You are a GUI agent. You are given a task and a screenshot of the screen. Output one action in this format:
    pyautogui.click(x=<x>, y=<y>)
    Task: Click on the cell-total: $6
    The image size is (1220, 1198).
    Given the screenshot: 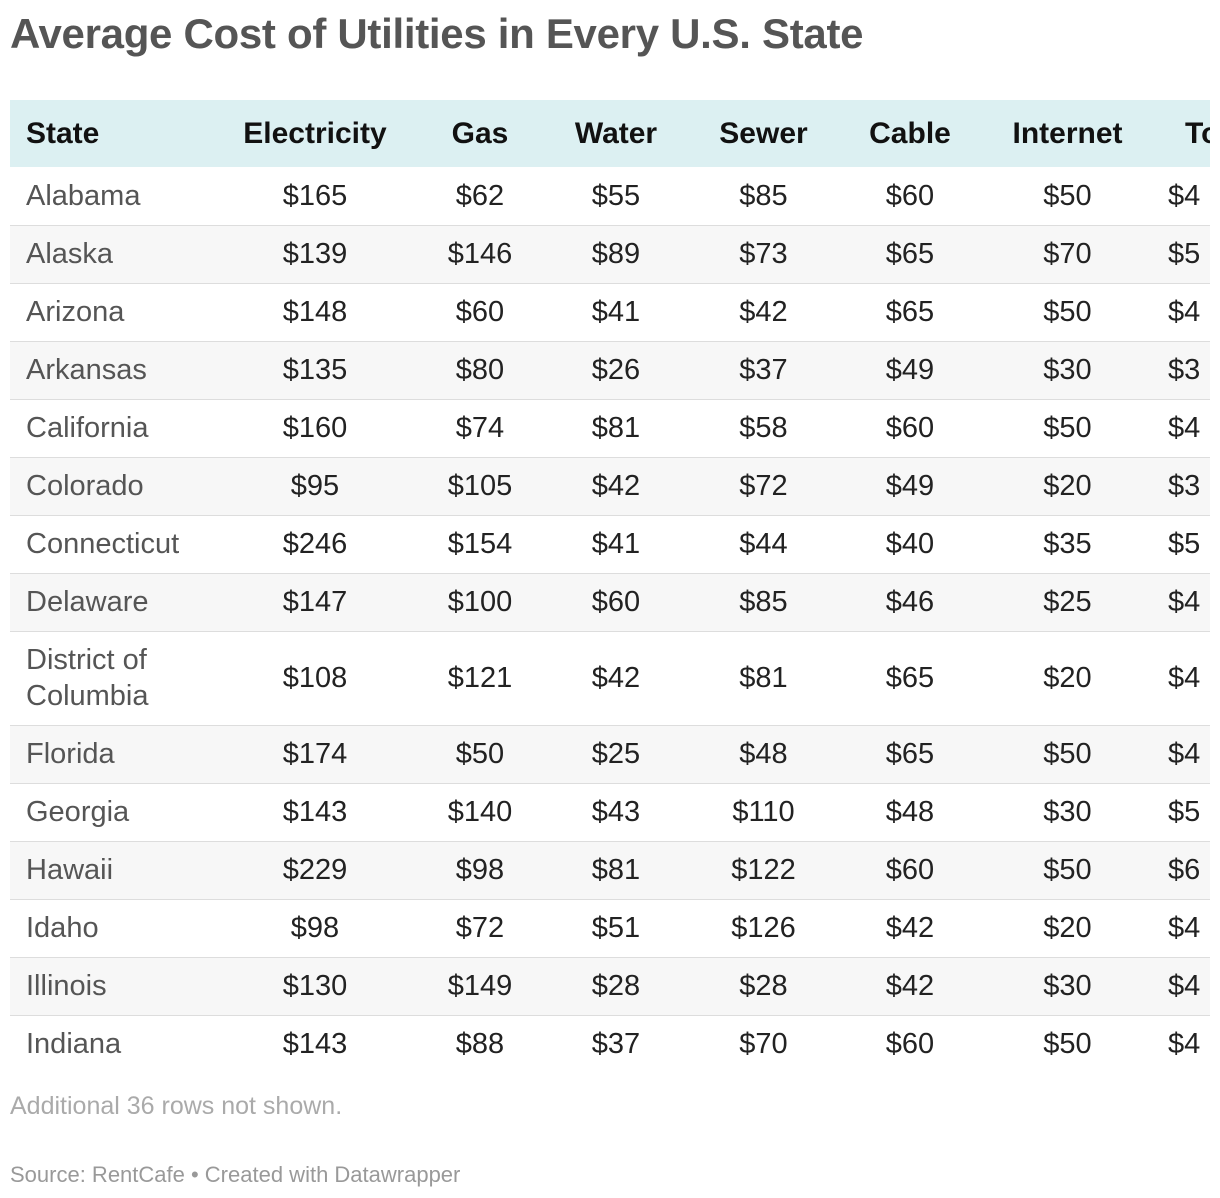 What is the action you would take?
    pyautogui.click(x=1184, y=870)
    